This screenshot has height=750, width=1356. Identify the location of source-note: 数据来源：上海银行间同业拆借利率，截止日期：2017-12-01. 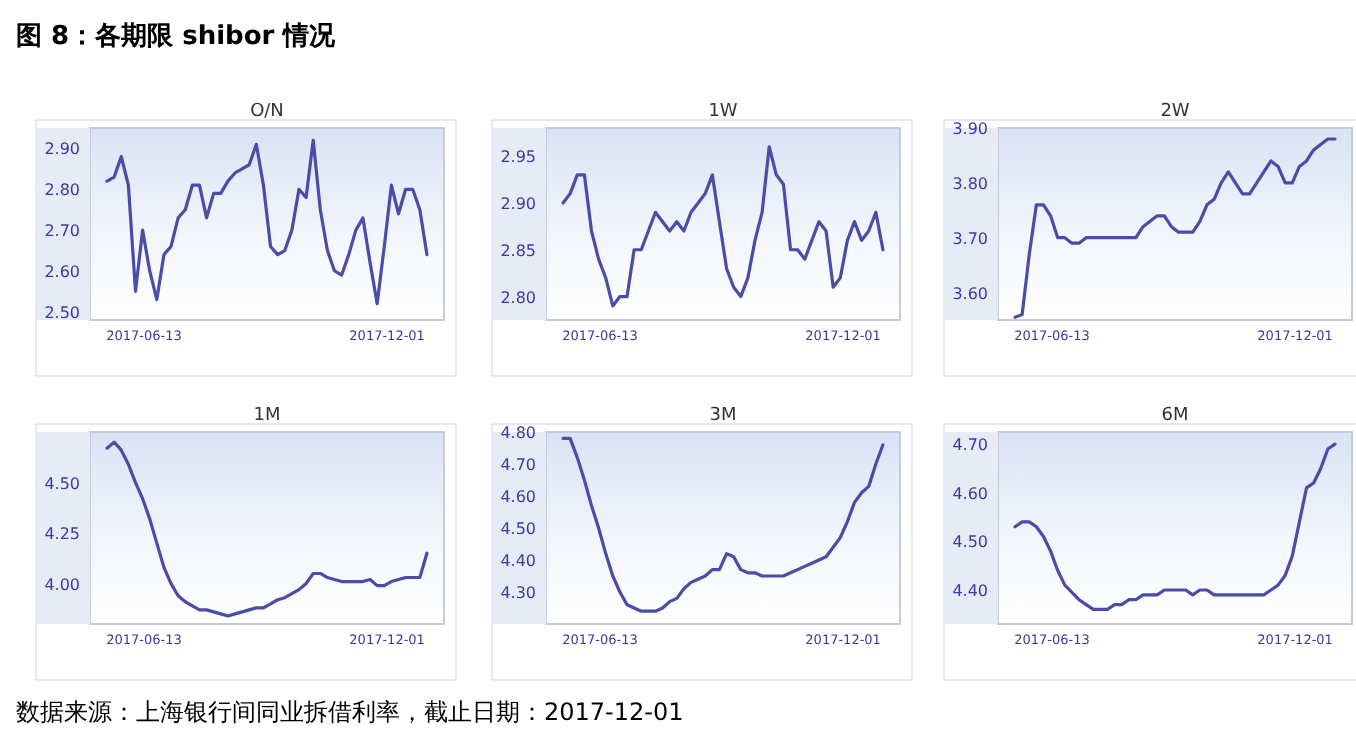
(350, 712).